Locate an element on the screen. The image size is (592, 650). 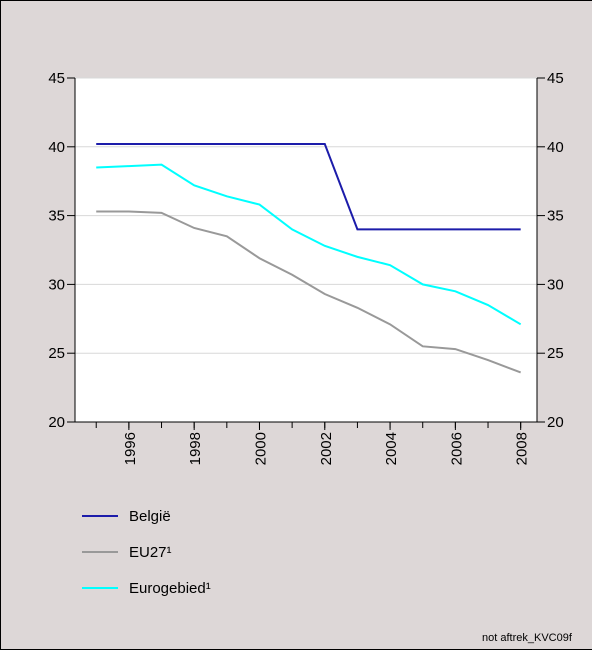
y2-tick-label: 20 is located at coordinates (555, 422).